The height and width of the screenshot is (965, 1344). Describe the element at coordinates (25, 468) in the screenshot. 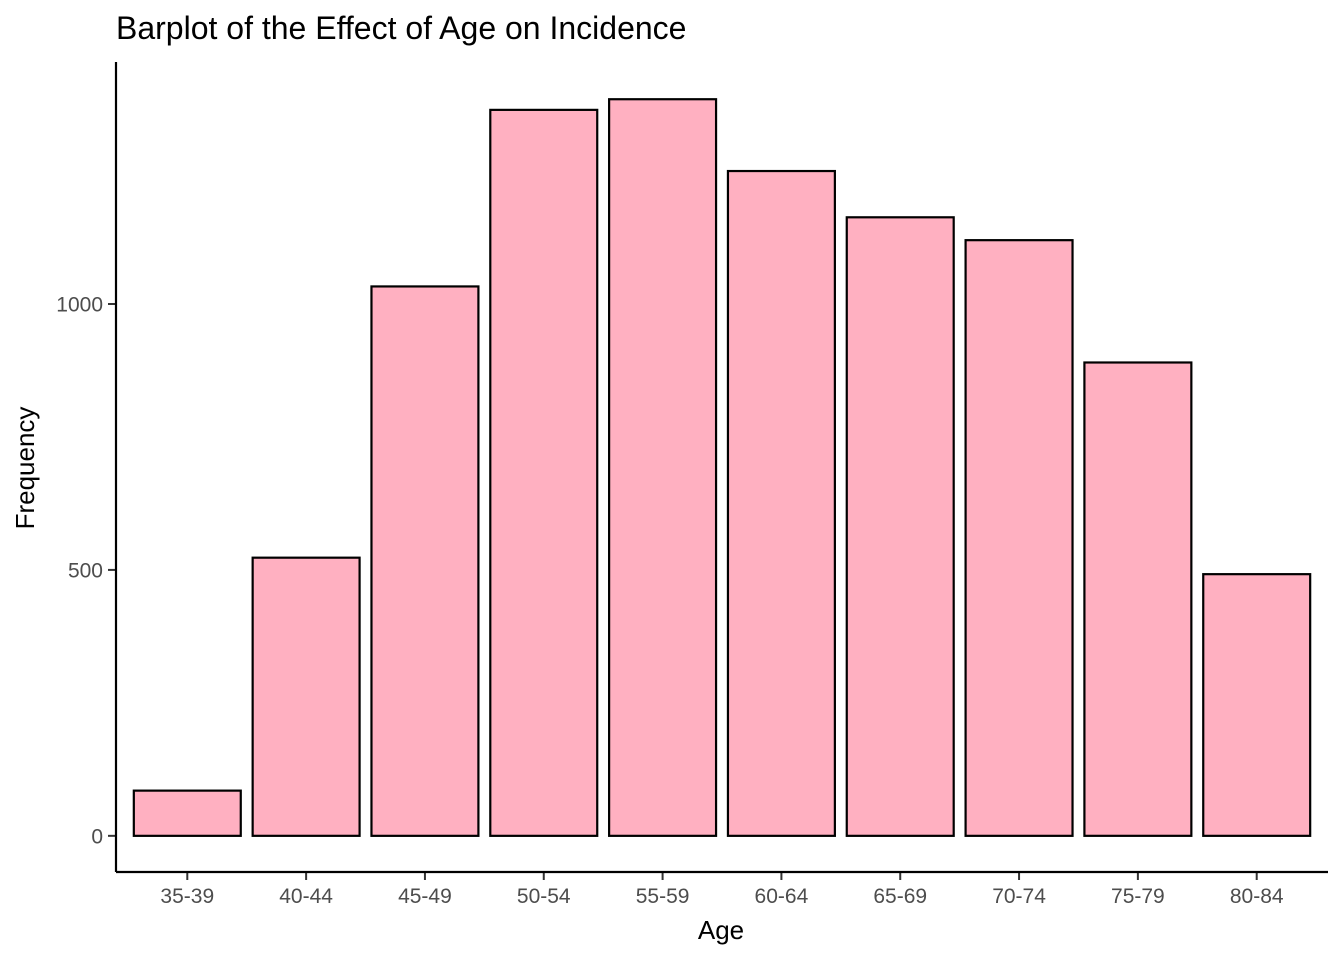

I see `y-axis-title: Frequency` at that location.